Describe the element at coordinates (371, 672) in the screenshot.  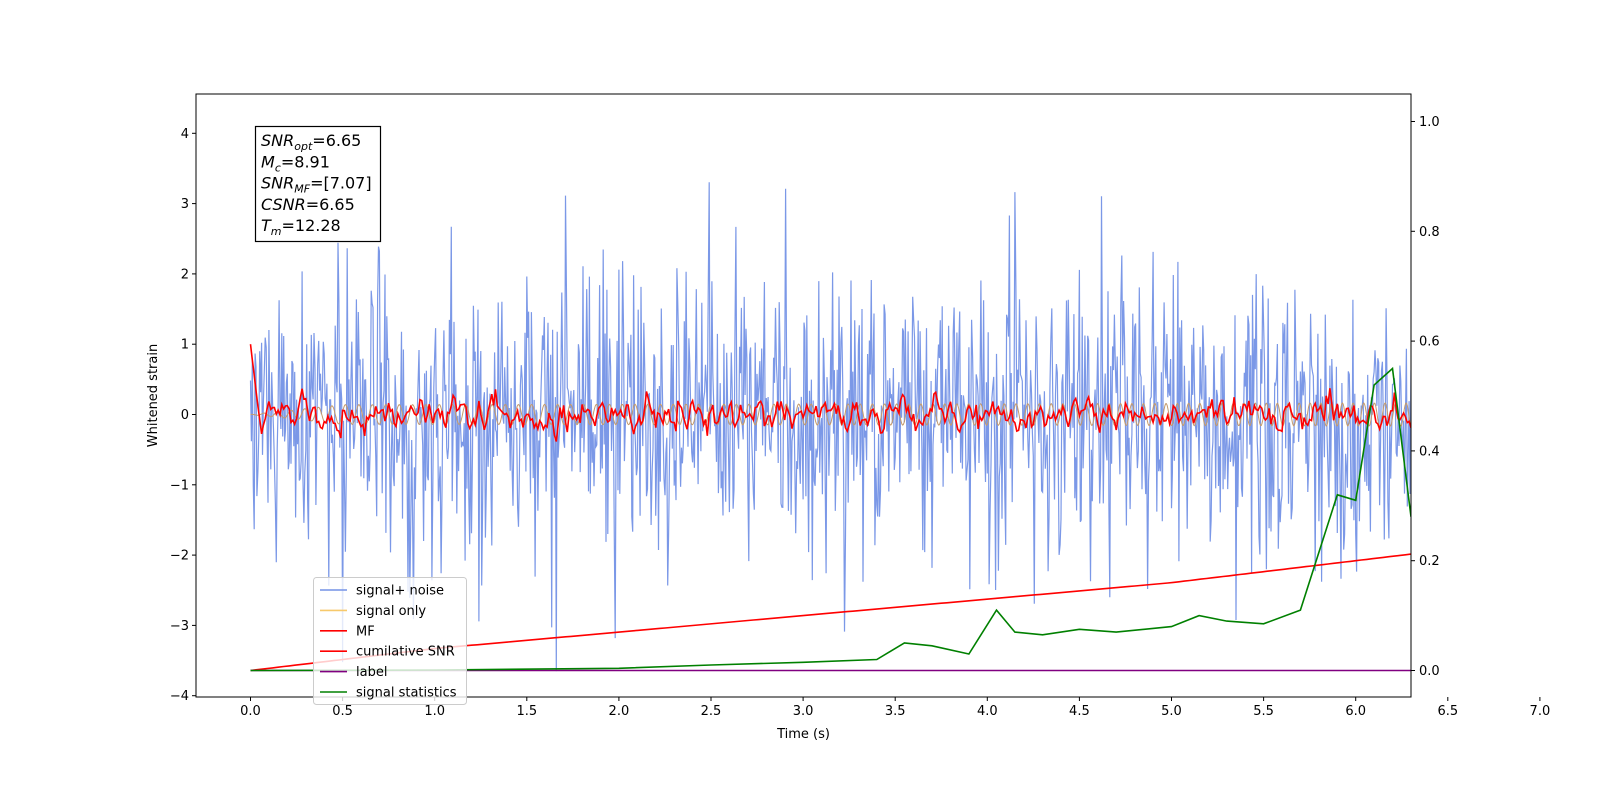
I see `legend-label: label` at that location.